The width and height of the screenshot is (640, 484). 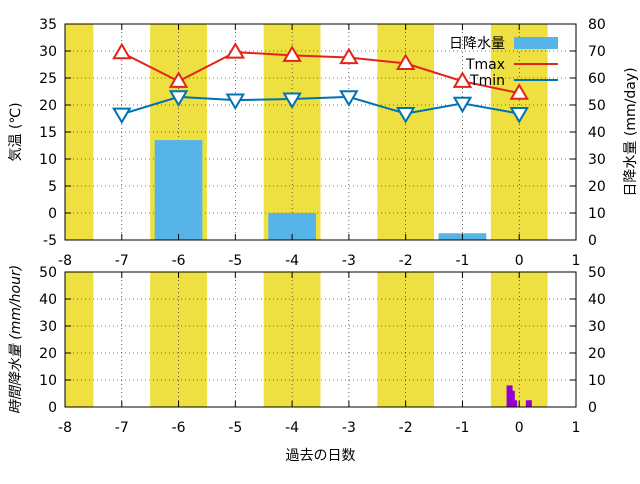 I want to click on y-axis-label-right: 日降水量 (mm/day), so click(x=631, y=131).